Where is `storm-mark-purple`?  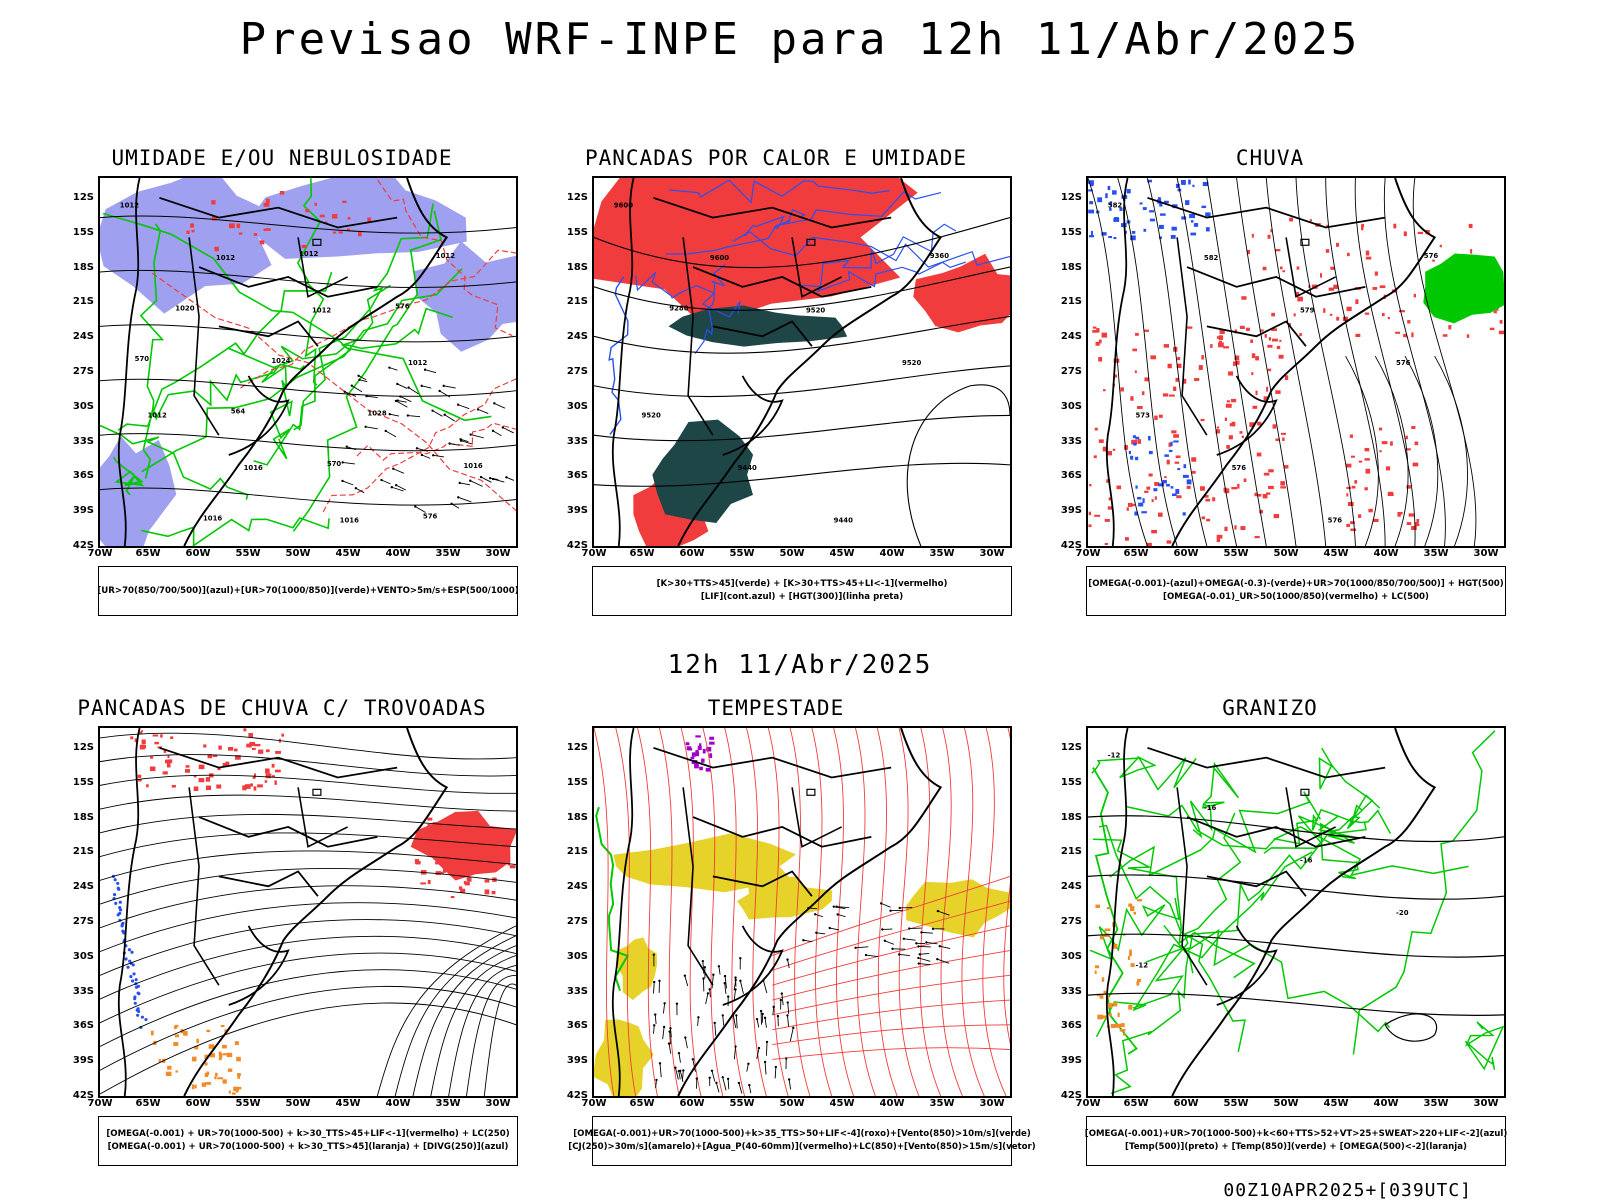 storm-mark-purple is located at coordinates (711, 743).